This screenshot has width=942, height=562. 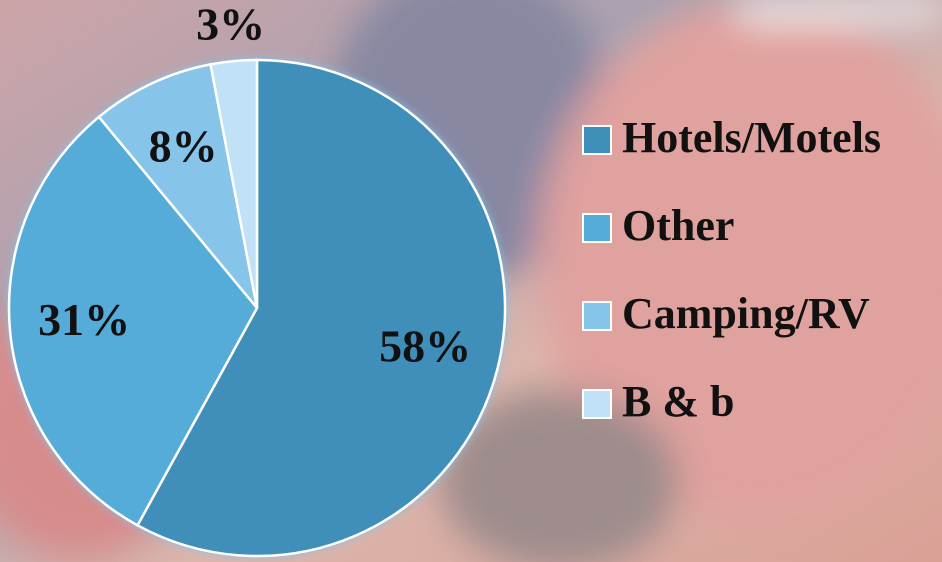 What do you see at coordinates (678, 225) in the screenshot?
I see `legend-label: Other` at bounding box center [678, 225].